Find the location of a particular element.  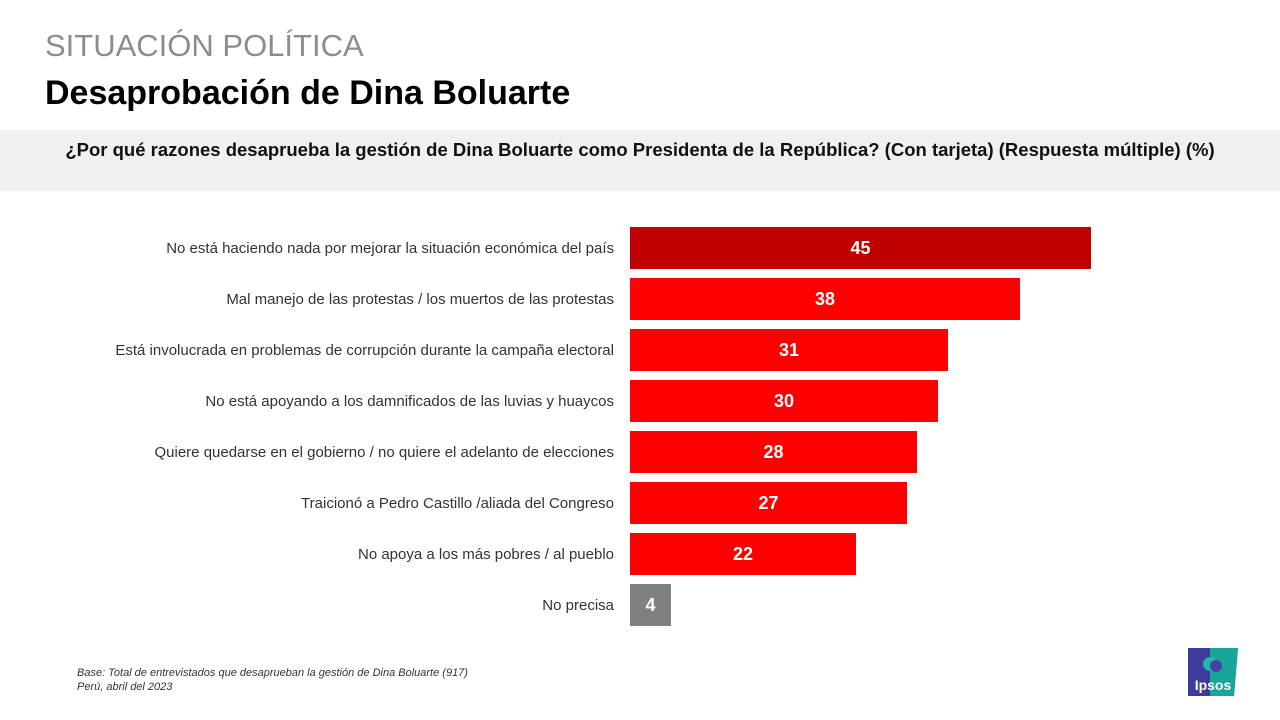

bar-value-label: 22 is located at coordinates (743, 553).